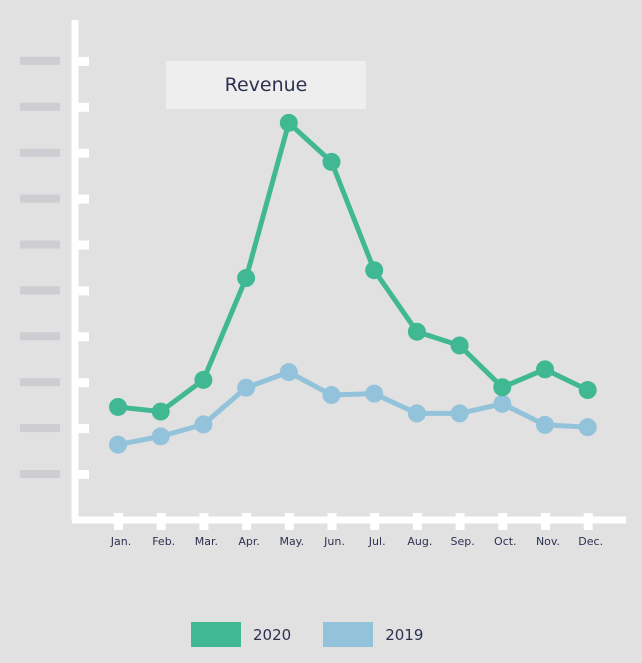 The height and width of the screenshot is (663, 642). I want to click on x-tick-label: Nov., so click(548, 541).